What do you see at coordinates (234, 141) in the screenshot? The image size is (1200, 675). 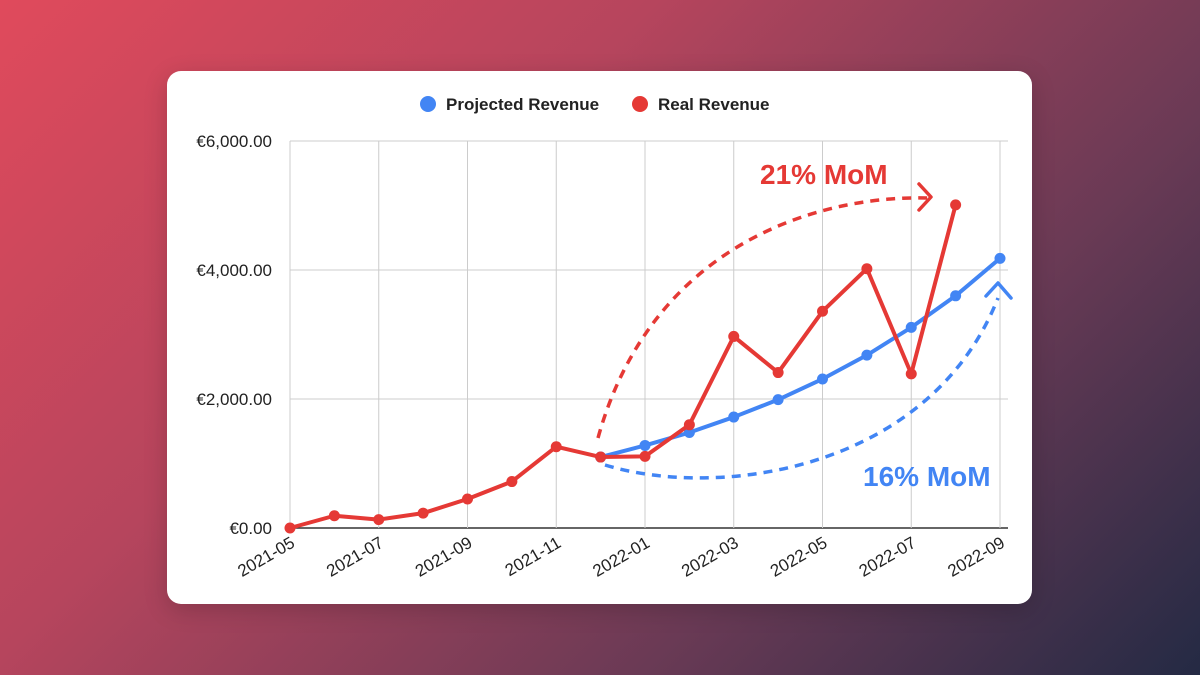 I see `y-tick-label: €6,000.00` at bounding box center [234, 141].